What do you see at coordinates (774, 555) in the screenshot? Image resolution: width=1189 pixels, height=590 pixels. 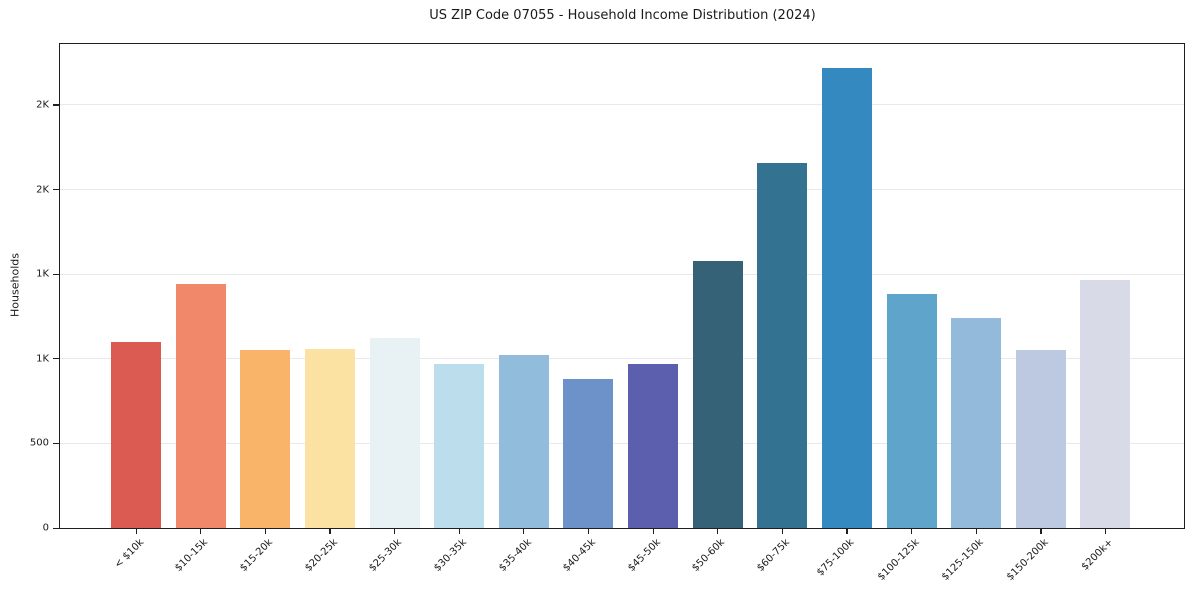 I see `x-tick-label-text: $60-75k` at bounding box center [774, 555].